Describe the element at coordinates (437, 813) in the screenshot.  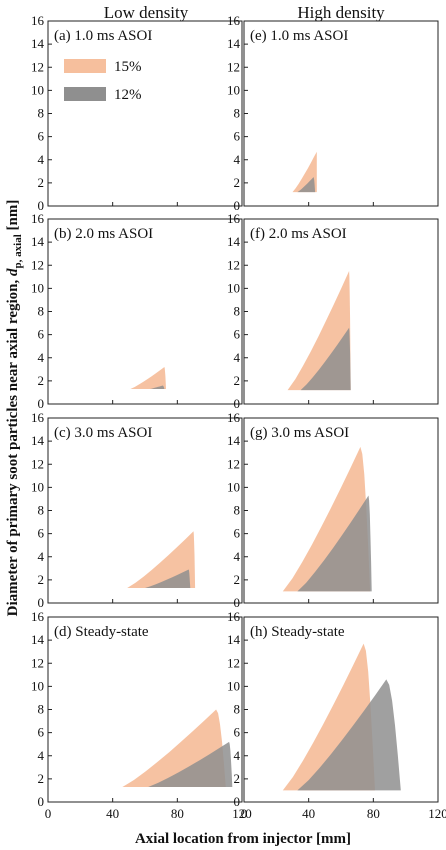
I see `x-tick-label: 120` at that location.